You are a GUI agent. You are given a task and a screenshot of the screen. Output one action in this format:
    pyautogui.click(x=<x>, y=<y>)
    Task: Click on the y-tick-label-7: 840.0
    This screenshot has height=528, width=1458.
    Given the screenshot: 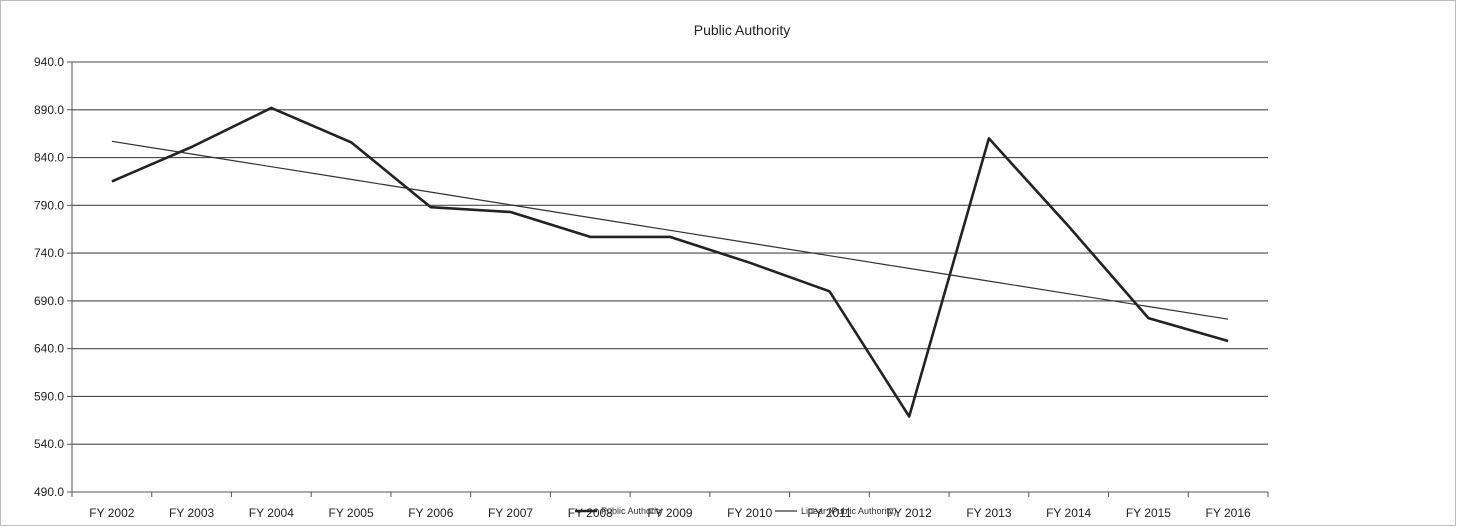 What is the action you would take?
    pyautogui.click(x=49, y=158)
    